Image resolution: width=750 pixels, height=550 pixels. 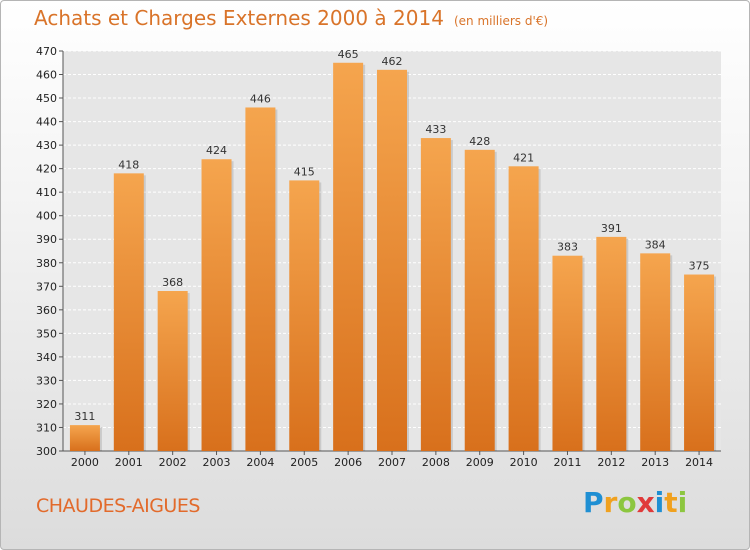 What do you see at coordinates (172, 282) in the screenshot?
I see `bar-value-label: 368` at bounding box center [172, 282].